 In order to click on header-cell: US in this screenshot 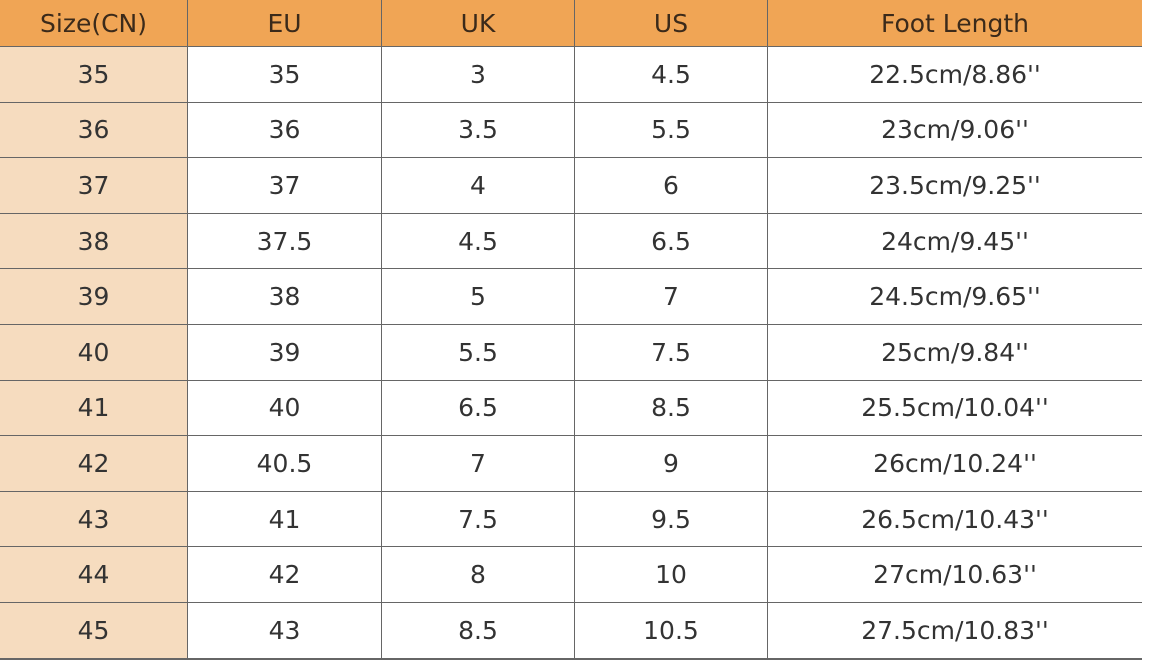, I will do `click(670, 23)`.